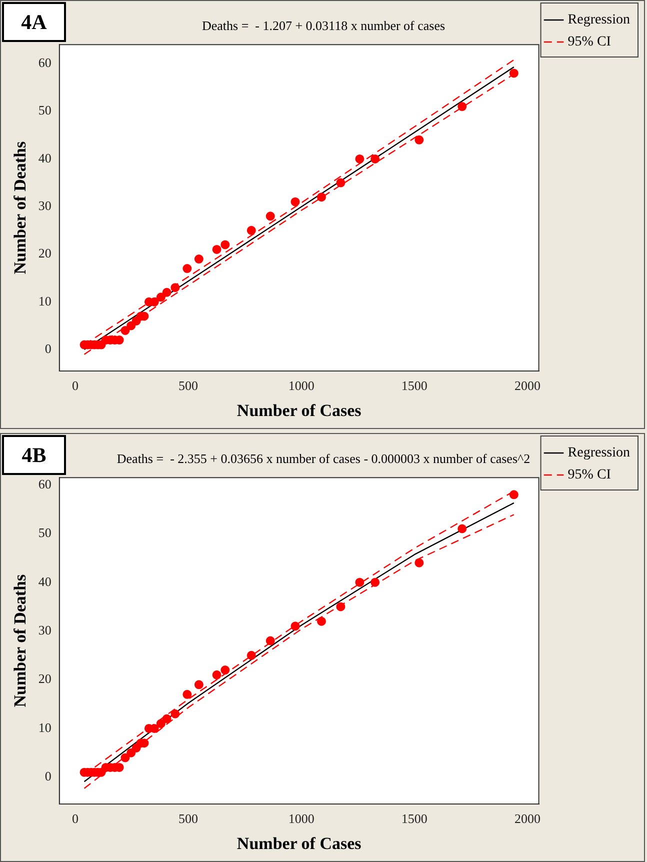 The image size is (647, 862). What do you see at coordinates (34, 455) in the screenshot?
I see `text: 4B` at bounding box center [34, 455].